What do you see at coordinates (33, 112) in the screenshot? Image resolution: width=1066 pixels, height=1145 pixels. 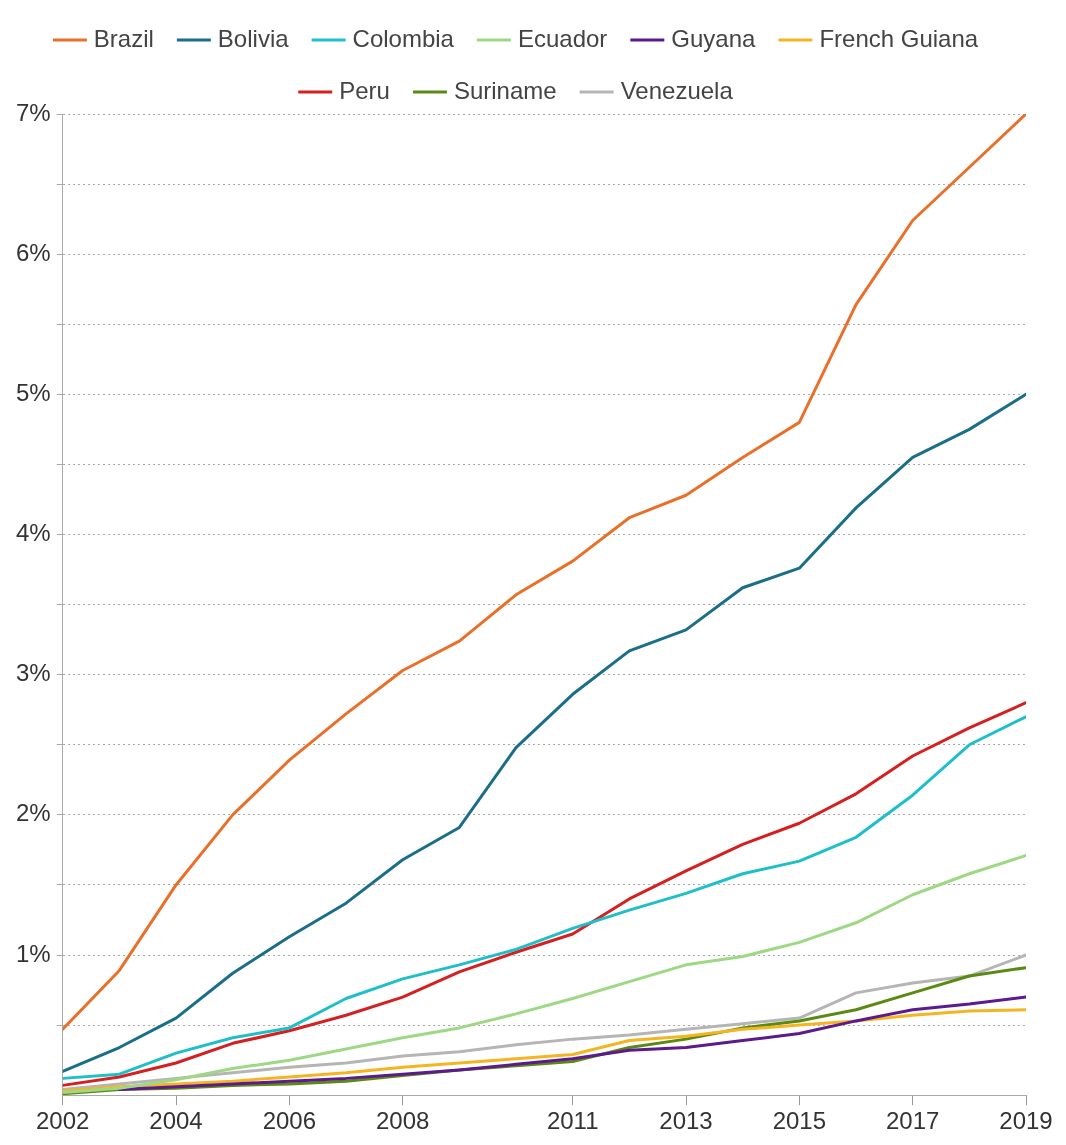 I see `y-tick-label: 7%` at bounding box center [33, 112].